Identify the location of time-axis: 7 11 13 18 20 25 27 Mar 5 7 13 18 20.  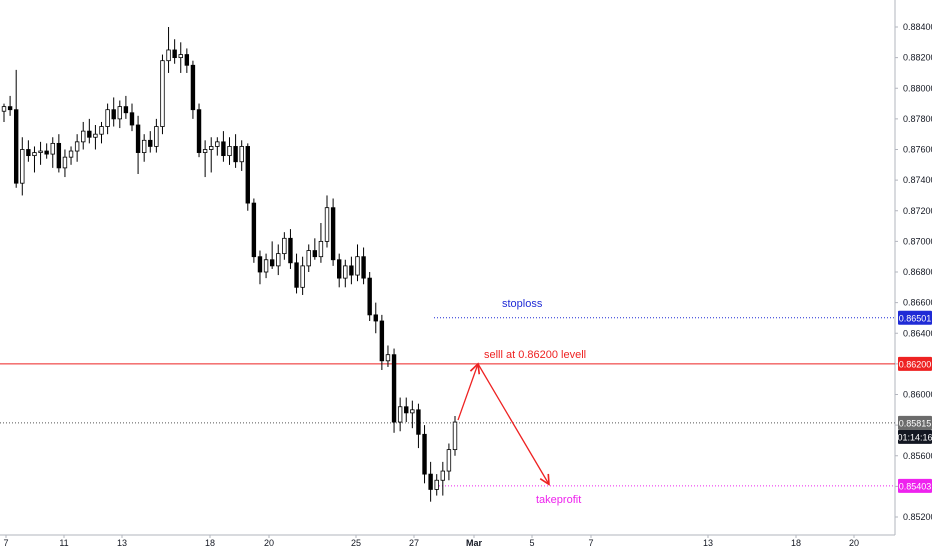
(447, 541).